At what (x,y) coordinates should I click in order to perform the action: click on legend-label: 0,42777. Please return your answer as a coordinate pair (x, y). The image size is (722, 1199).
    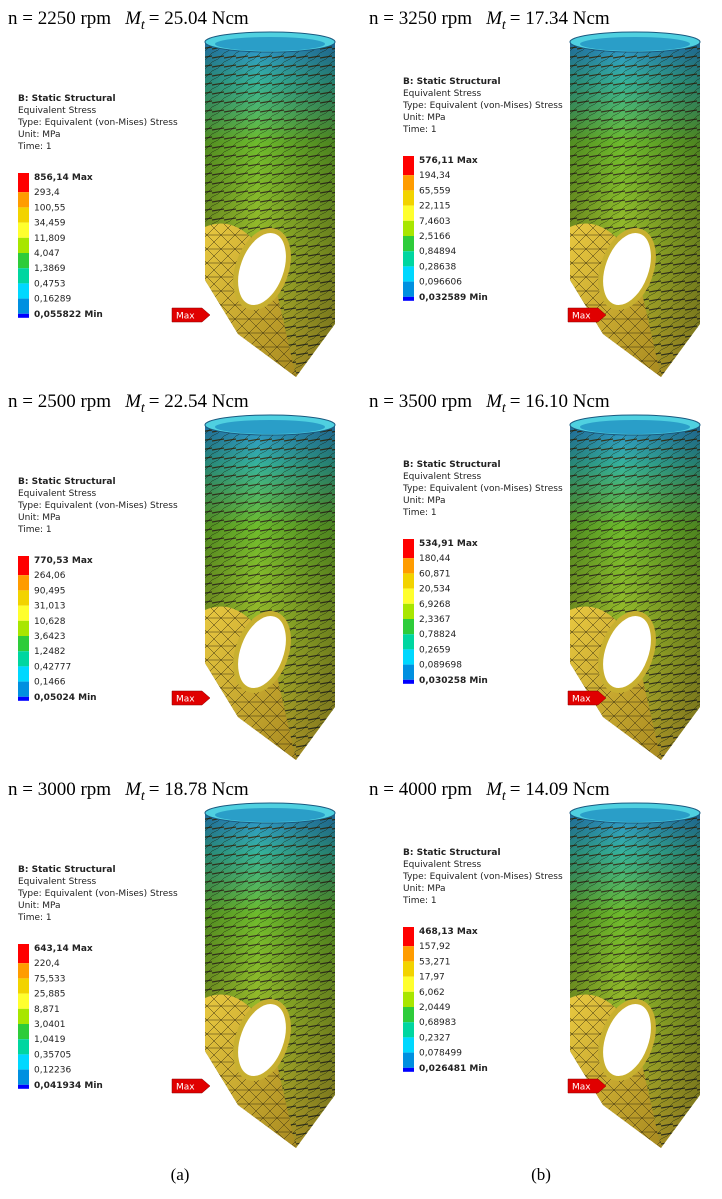
    Looking at the image, I should click on (52, 667).